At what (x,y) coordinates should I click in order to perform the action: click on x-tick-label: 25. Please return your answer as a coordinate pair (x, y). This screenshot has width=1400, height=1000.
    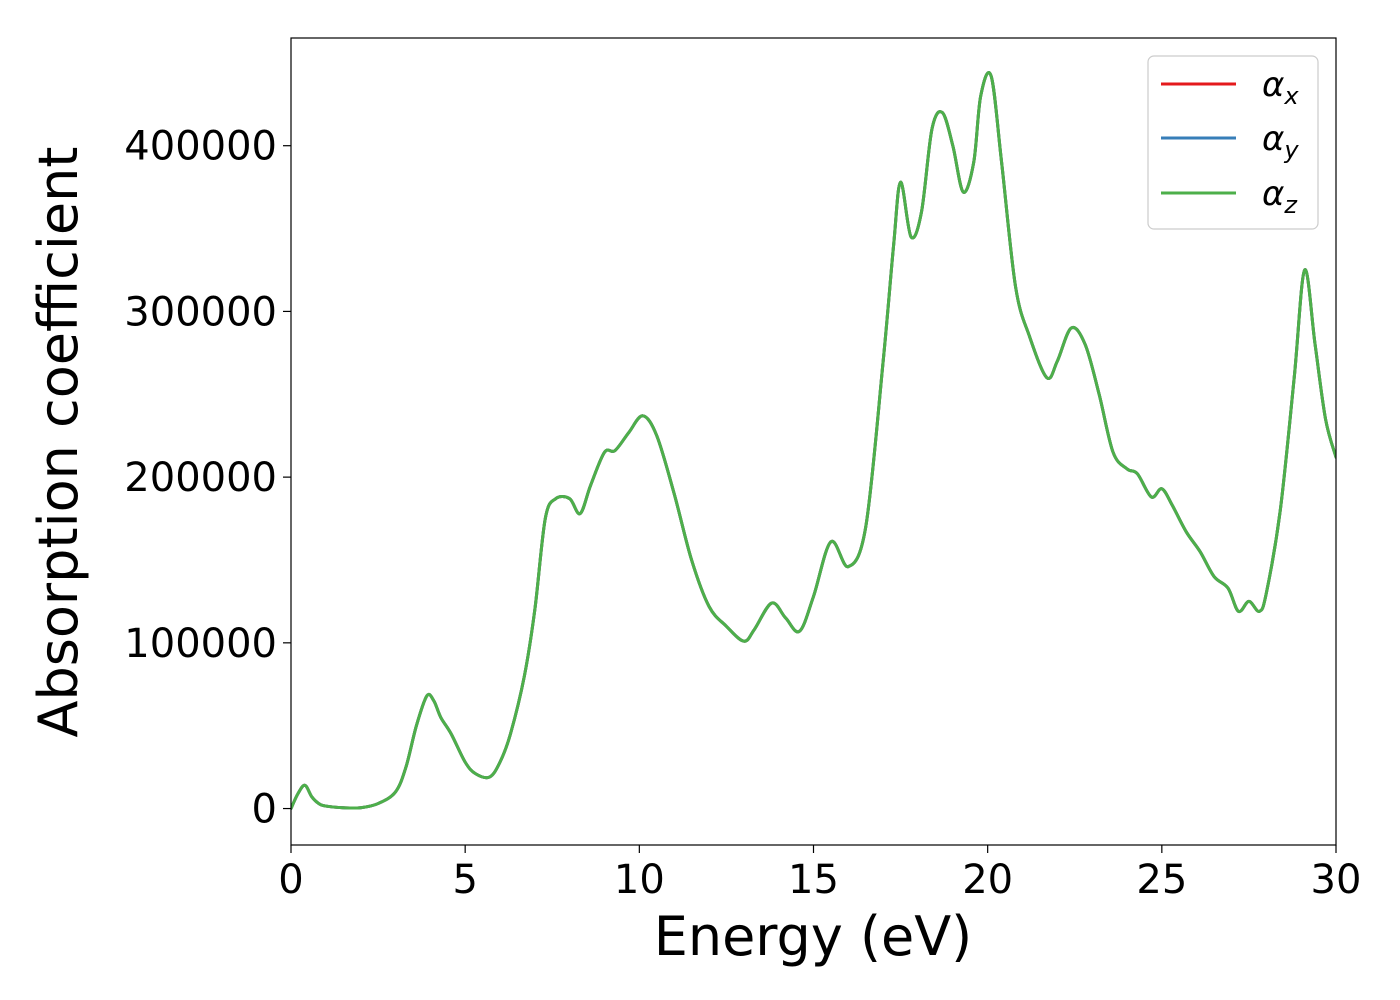
    Looking at the image, I should click on (1161, 880).